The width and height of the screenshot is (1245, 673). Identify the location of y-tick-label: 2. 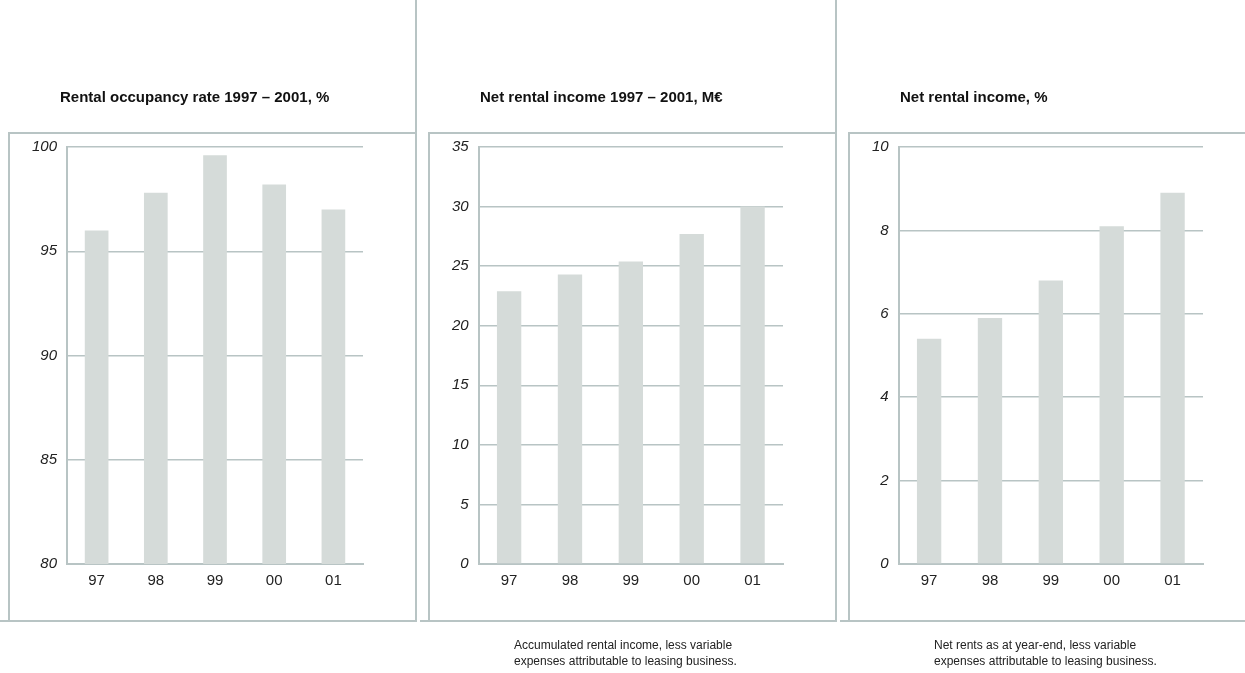
(884, 479).